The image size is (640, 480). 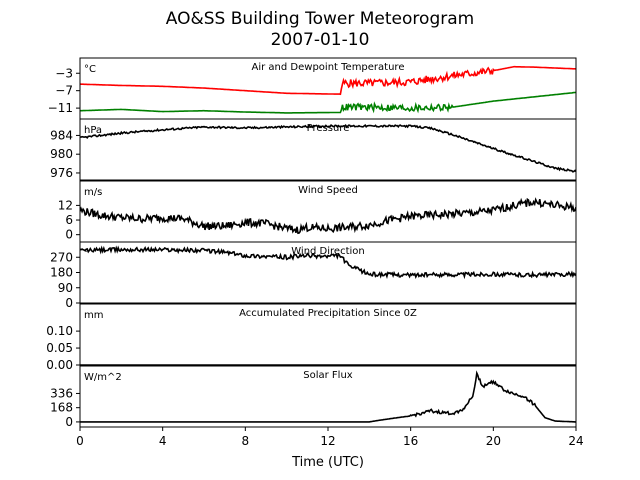 What do you see at coordinates (65, 288) in the screenshot?
I see `y-tick-label: 90` at bounding box center [65, 288].